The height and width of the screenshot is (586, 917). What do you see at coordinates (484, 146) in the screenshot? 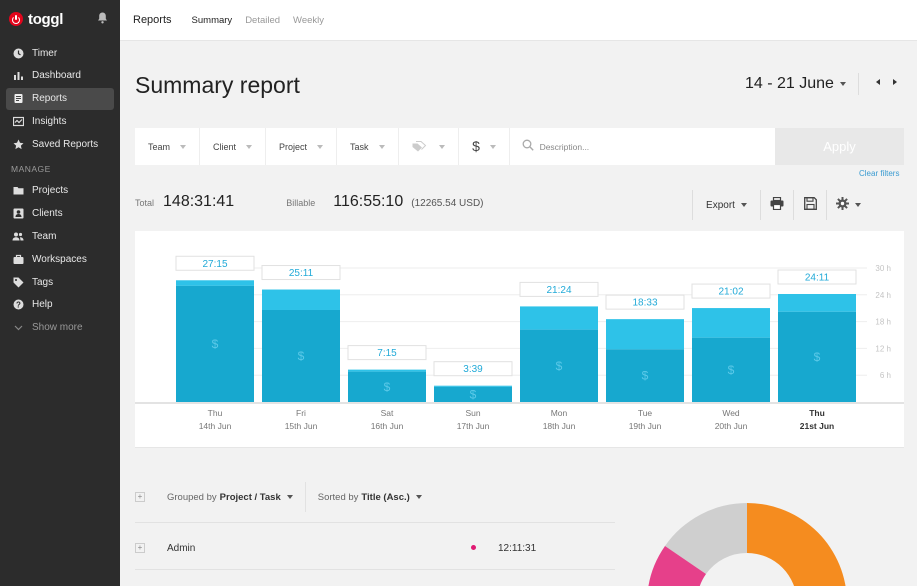
I see `filter-billable: $` at bounding box center [484, 146].